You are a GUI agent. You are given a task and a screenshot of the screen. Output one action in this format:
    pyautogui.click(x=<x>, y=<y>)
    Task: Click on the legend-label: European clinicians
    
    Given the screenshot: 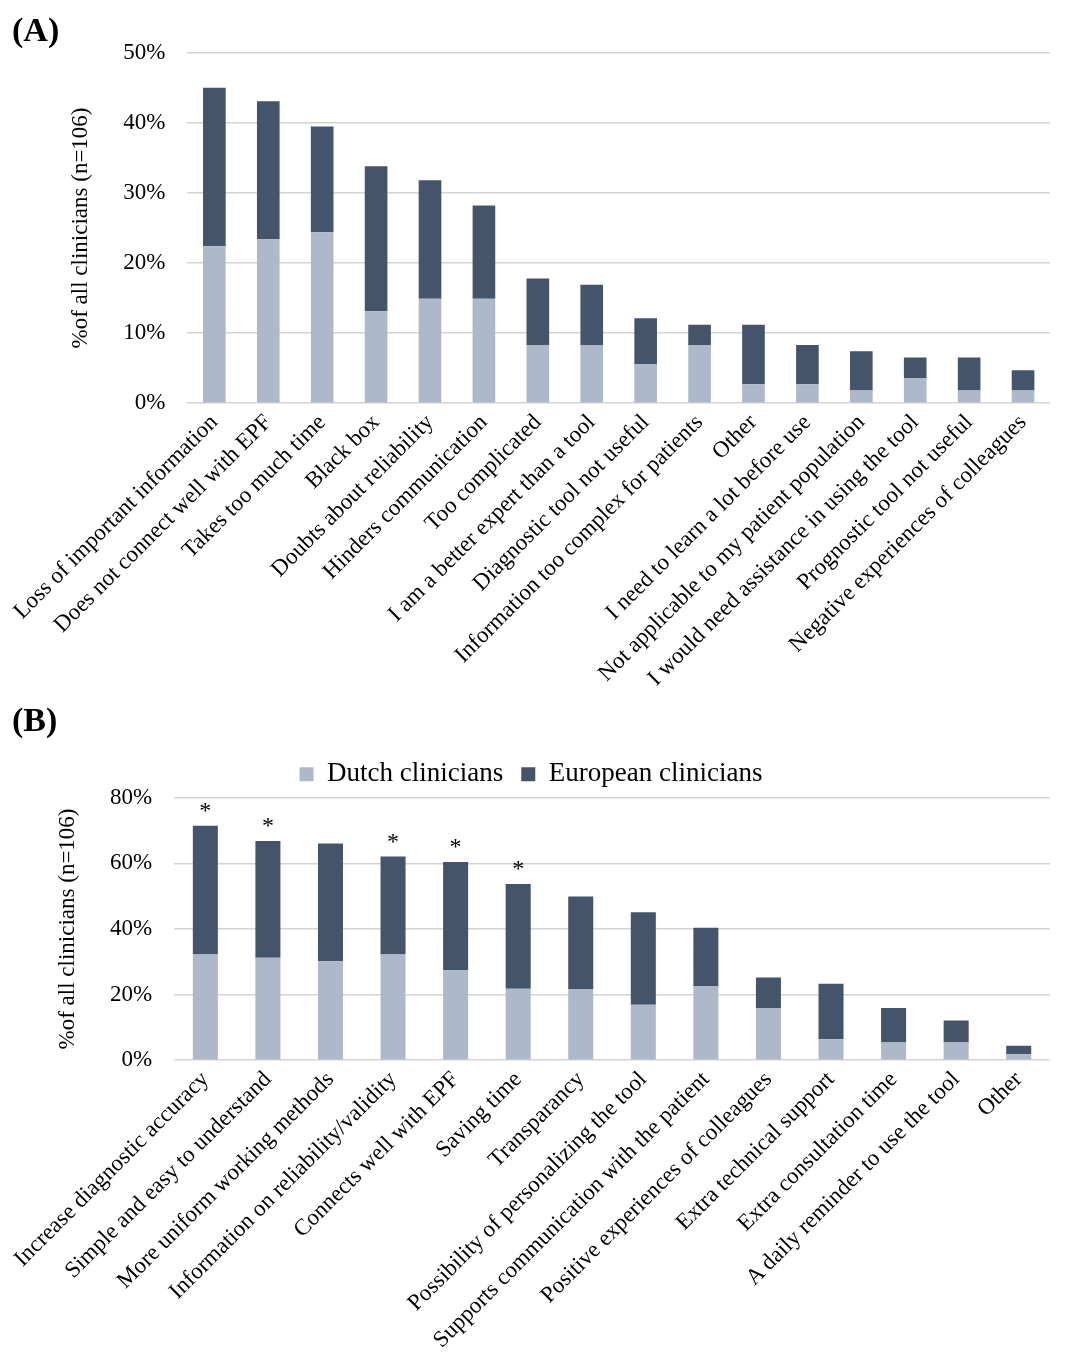 What is the action you would take?
    pyautogui.click(x=655, y=772)
    